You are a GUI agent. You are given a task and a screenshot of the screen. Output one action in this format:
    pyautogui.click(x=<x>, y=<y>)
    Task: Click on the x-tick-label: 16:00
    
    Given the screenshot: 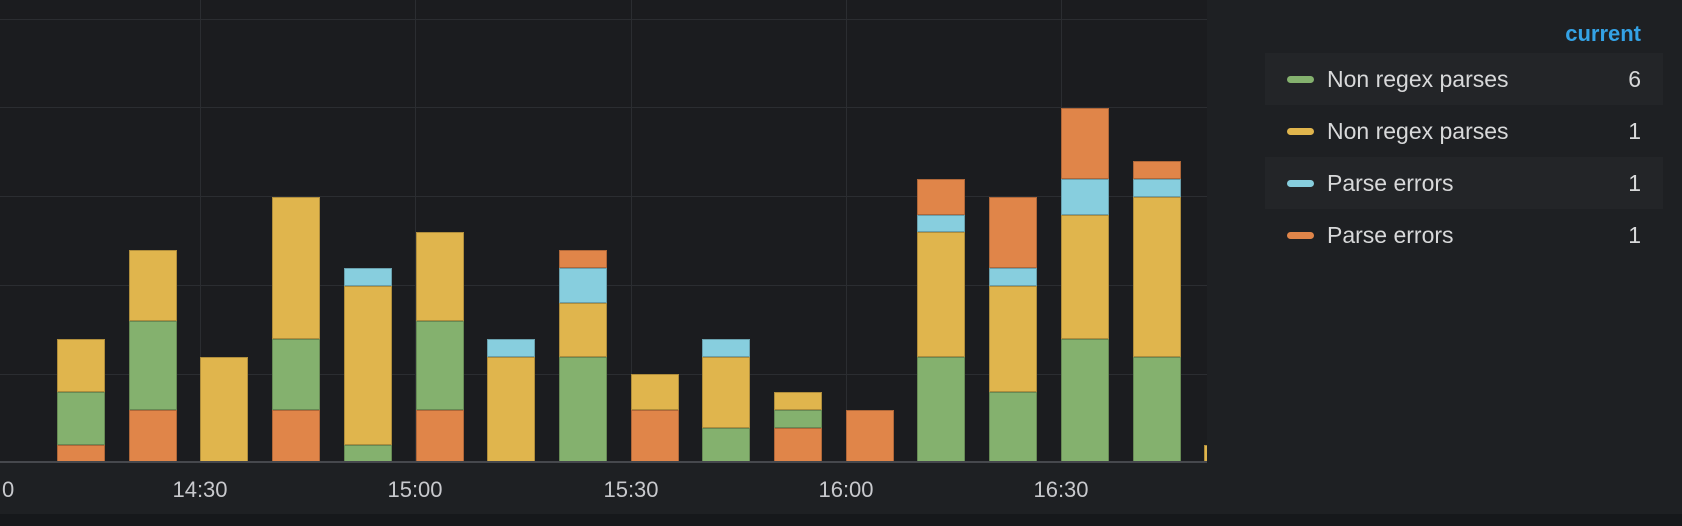 What is the action you would take?
    pyautogui.click(x=846, y=489)
    